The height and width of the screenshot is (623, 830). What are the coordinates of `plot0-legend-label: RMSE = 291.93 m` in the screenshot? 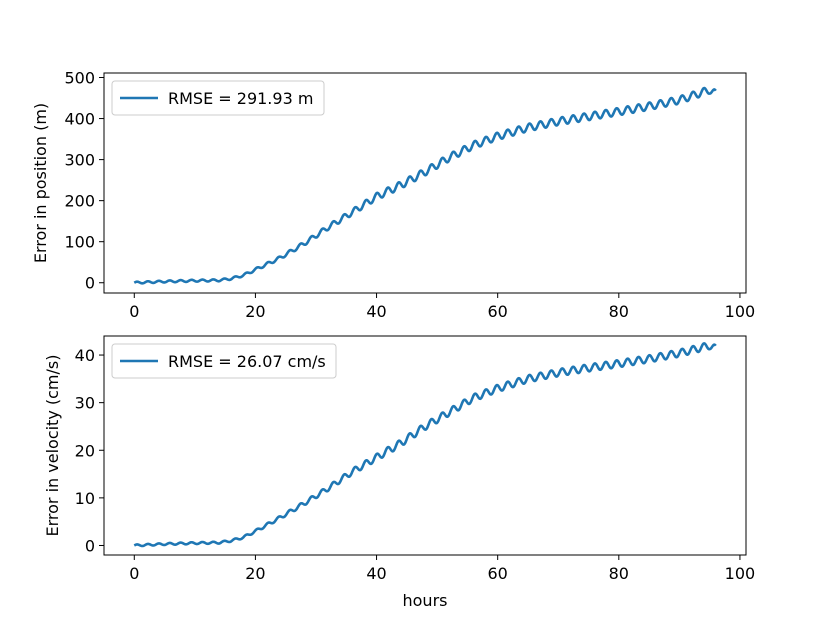 It's located at (240, 98).